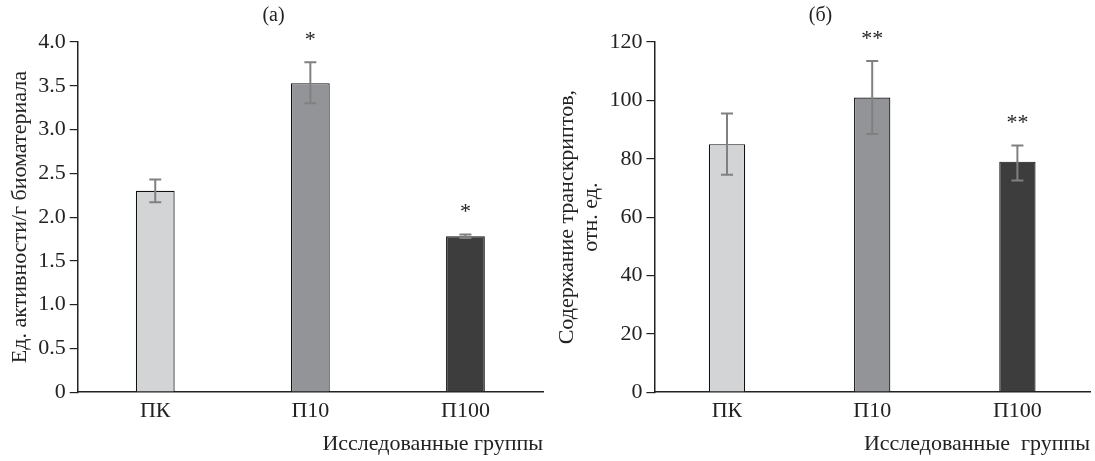 This screenshot has height=461, width=1095. I want to click on y-tick-label: 120, so click(626, 40).